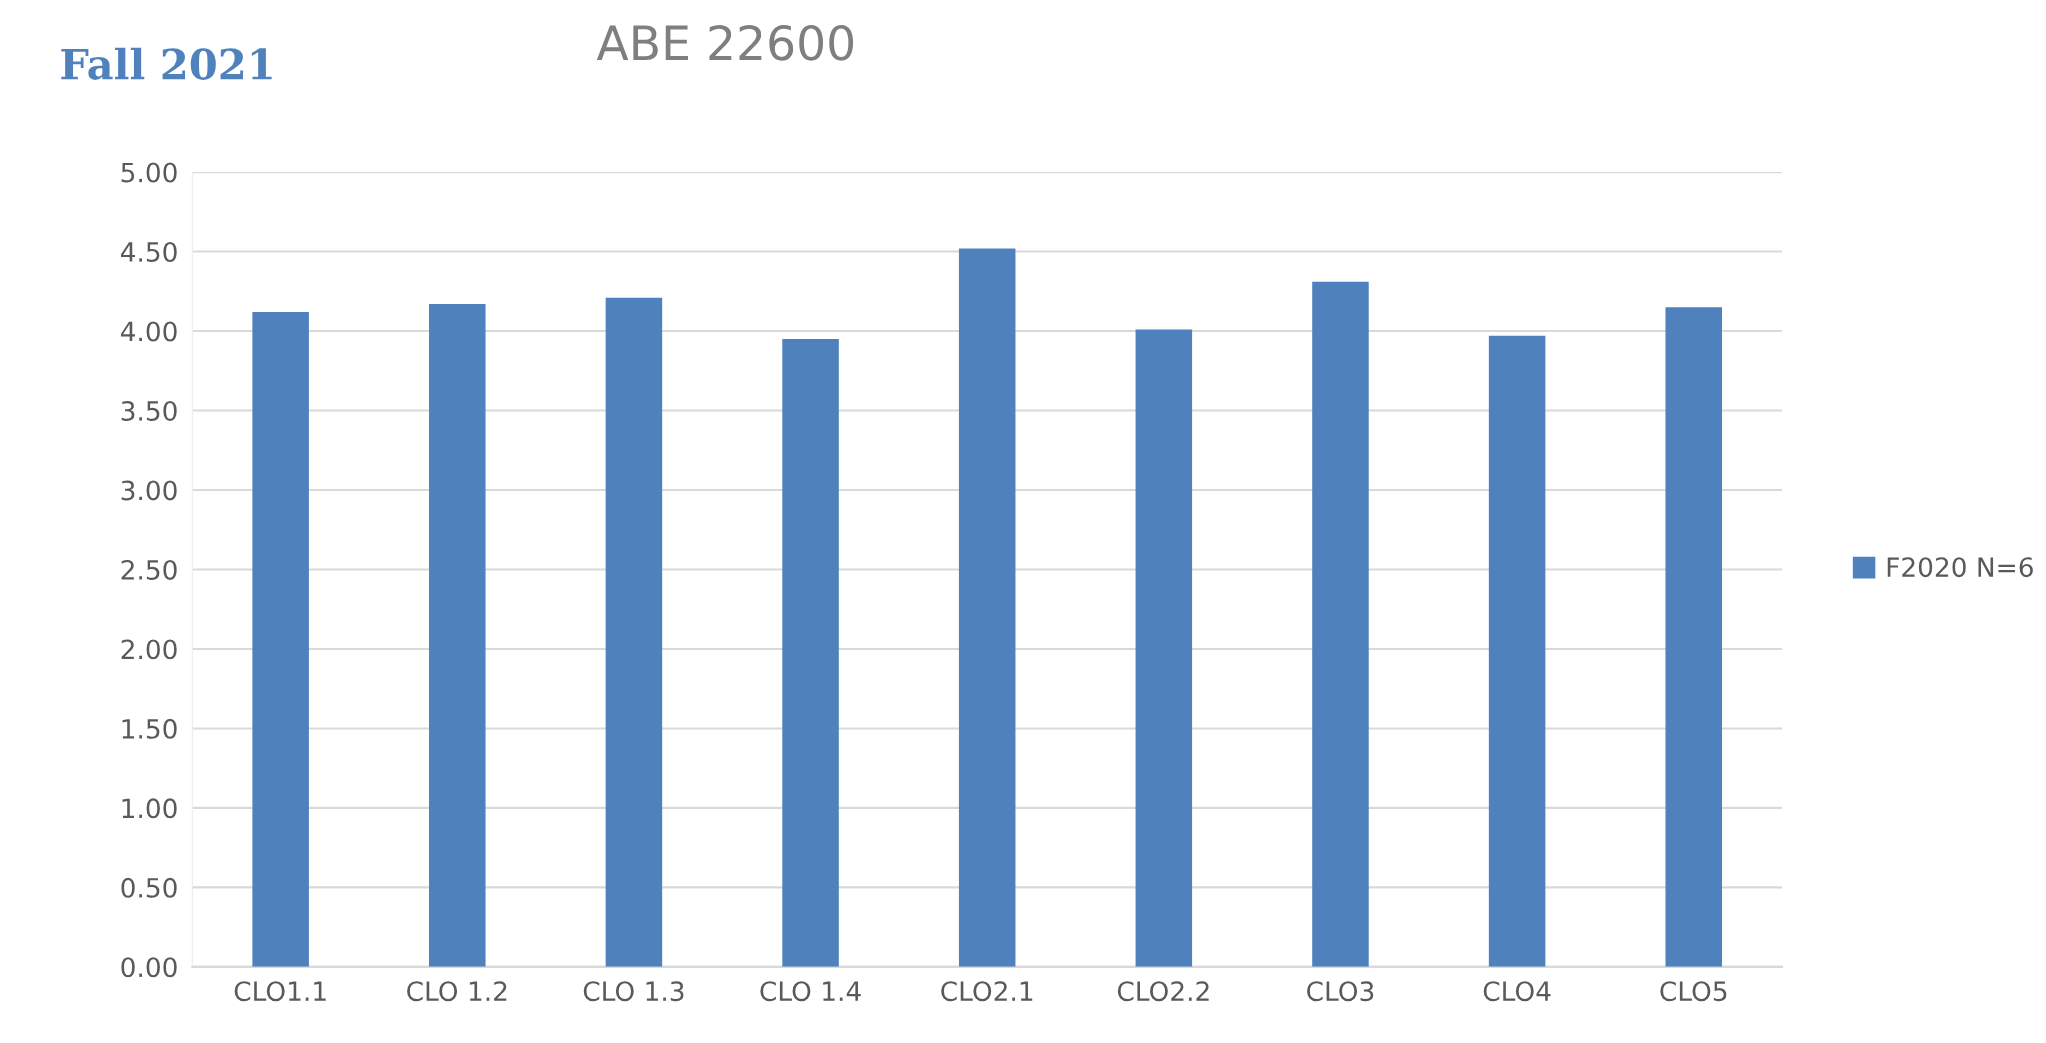 The image size is (2046, 1043). Describe the element at coordinates (725, 42) in the screenshot. I see `chart-title: ABE 22600` at that location.